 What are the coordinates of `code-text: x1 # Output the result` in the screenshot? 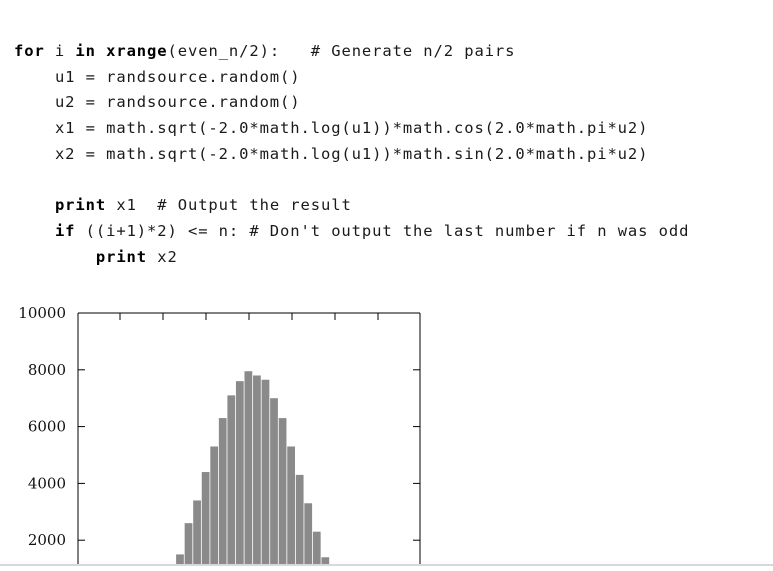 It's located at (229, 205).